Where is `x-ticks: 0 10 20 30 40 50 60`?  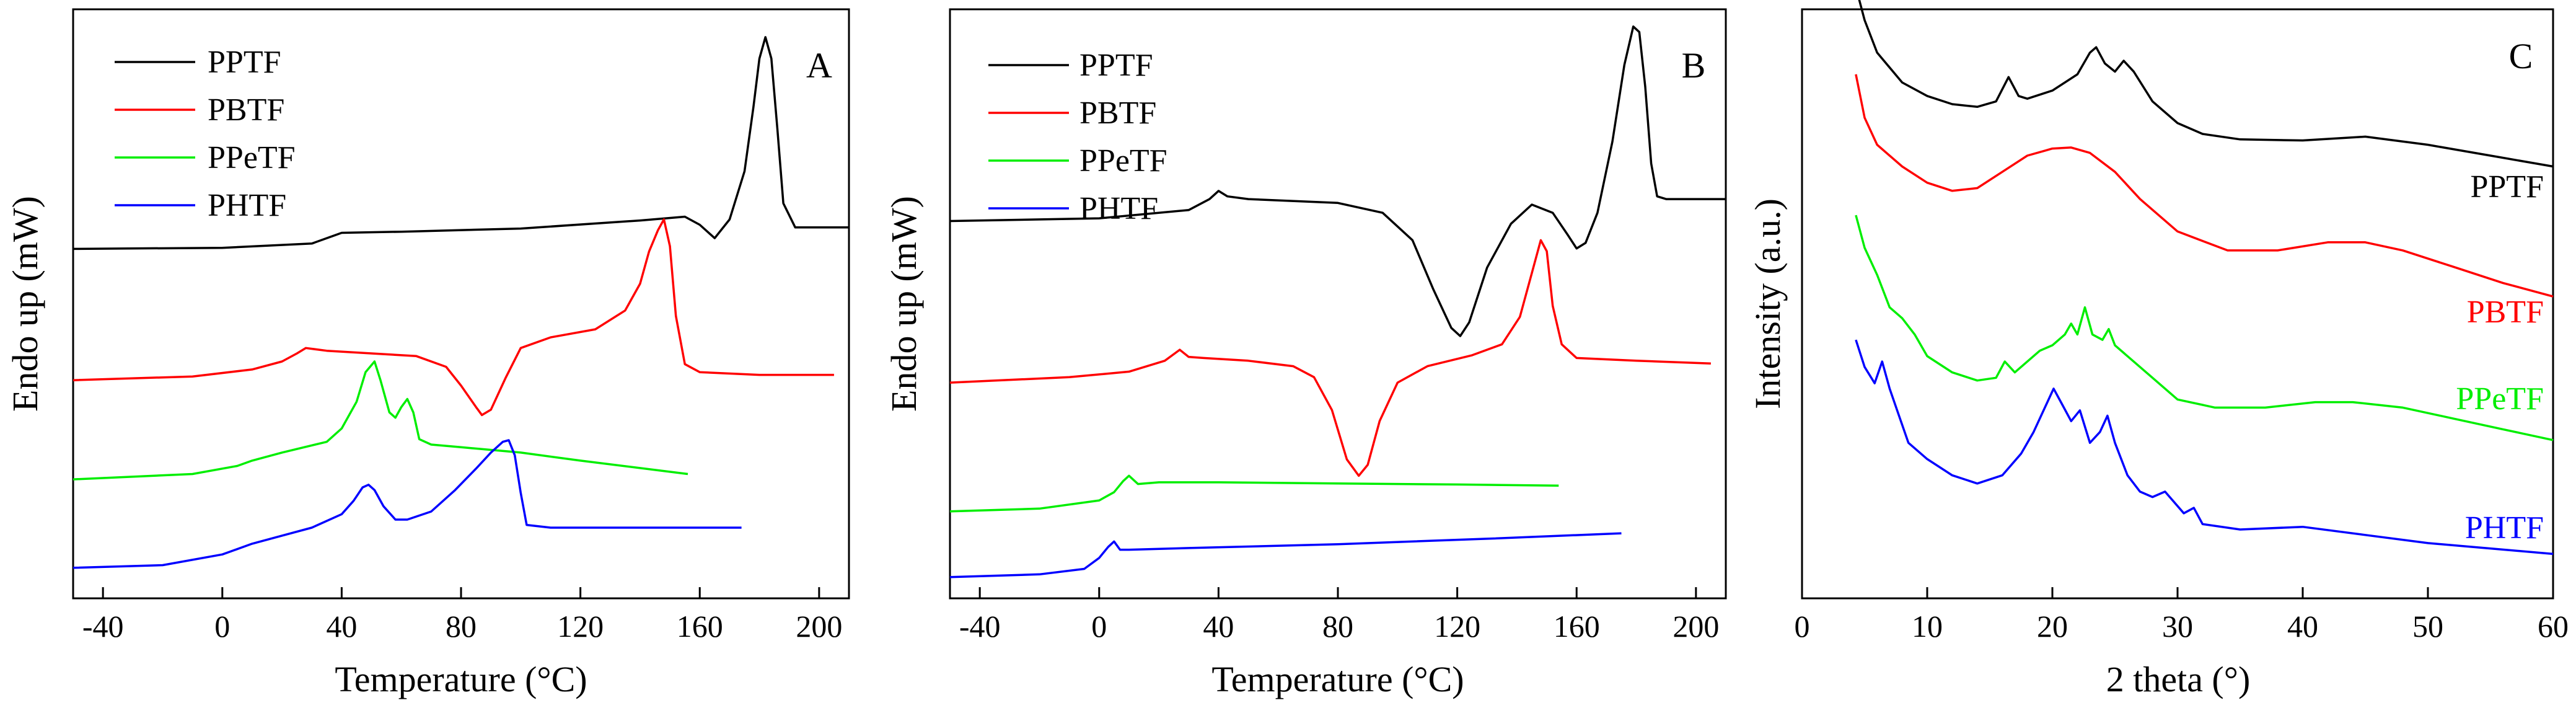 x-ticks: 0 10 20 30 40 50 60 is located at coordinates (2182, 615).